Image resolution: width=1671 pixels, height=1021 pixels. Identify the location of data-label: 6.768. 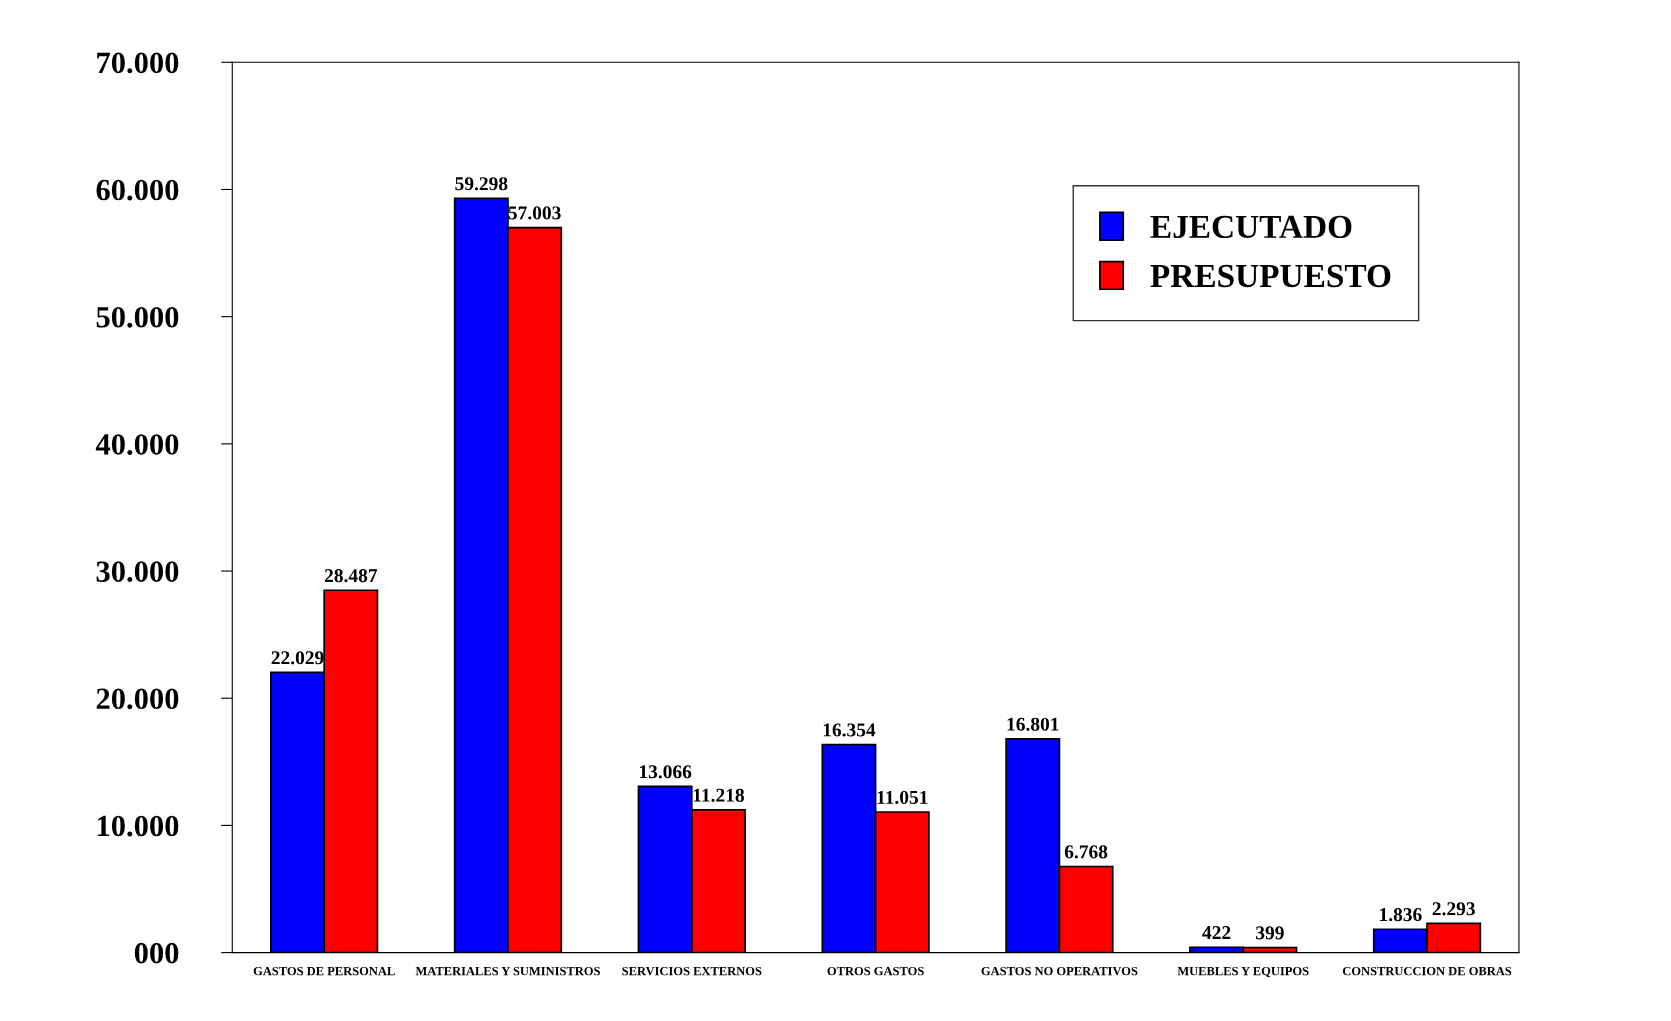
(1086, 852).